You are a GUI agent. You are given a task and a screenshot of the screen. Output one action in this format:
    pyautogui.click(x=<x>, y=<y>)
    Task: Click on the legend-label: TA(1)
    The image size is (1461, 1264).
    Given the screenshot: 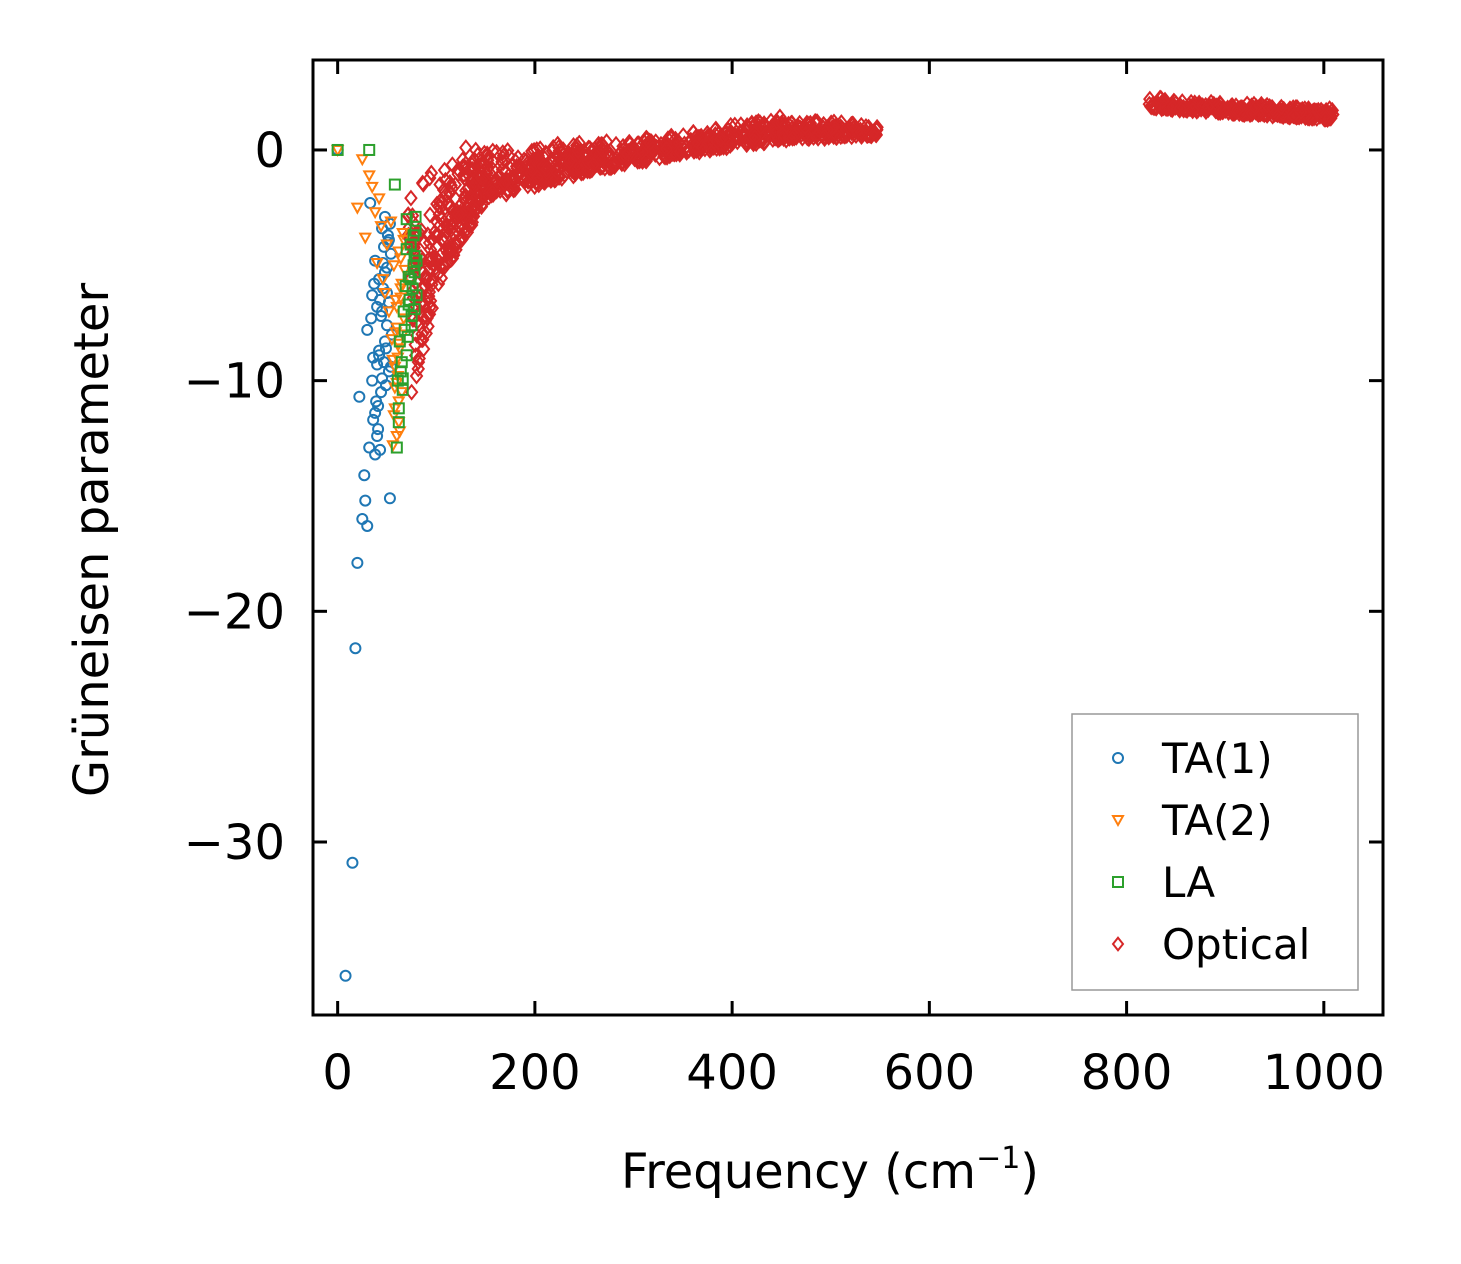 What is the action you would take?
    pyautogui.click(x=1217, y=758)
    